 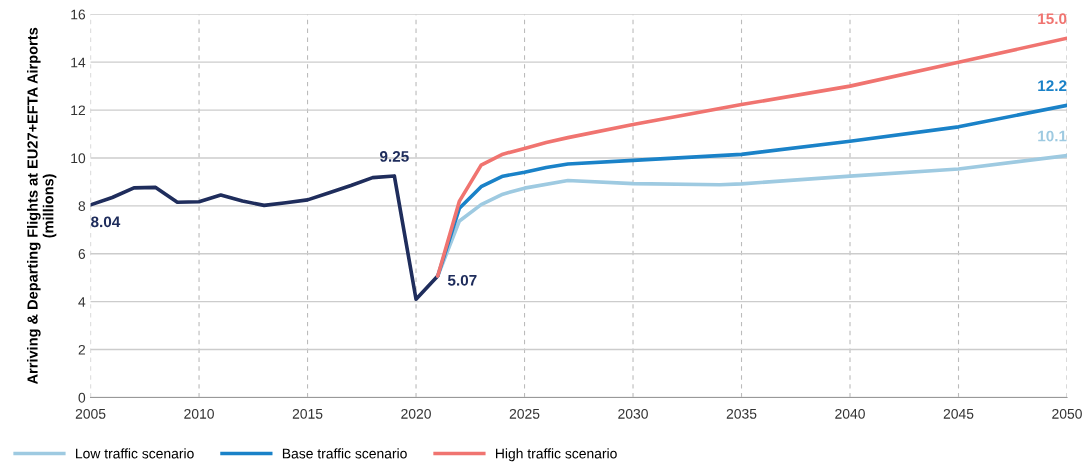 I want to click on y-tick-label: 12, so click(x=78, y=110).